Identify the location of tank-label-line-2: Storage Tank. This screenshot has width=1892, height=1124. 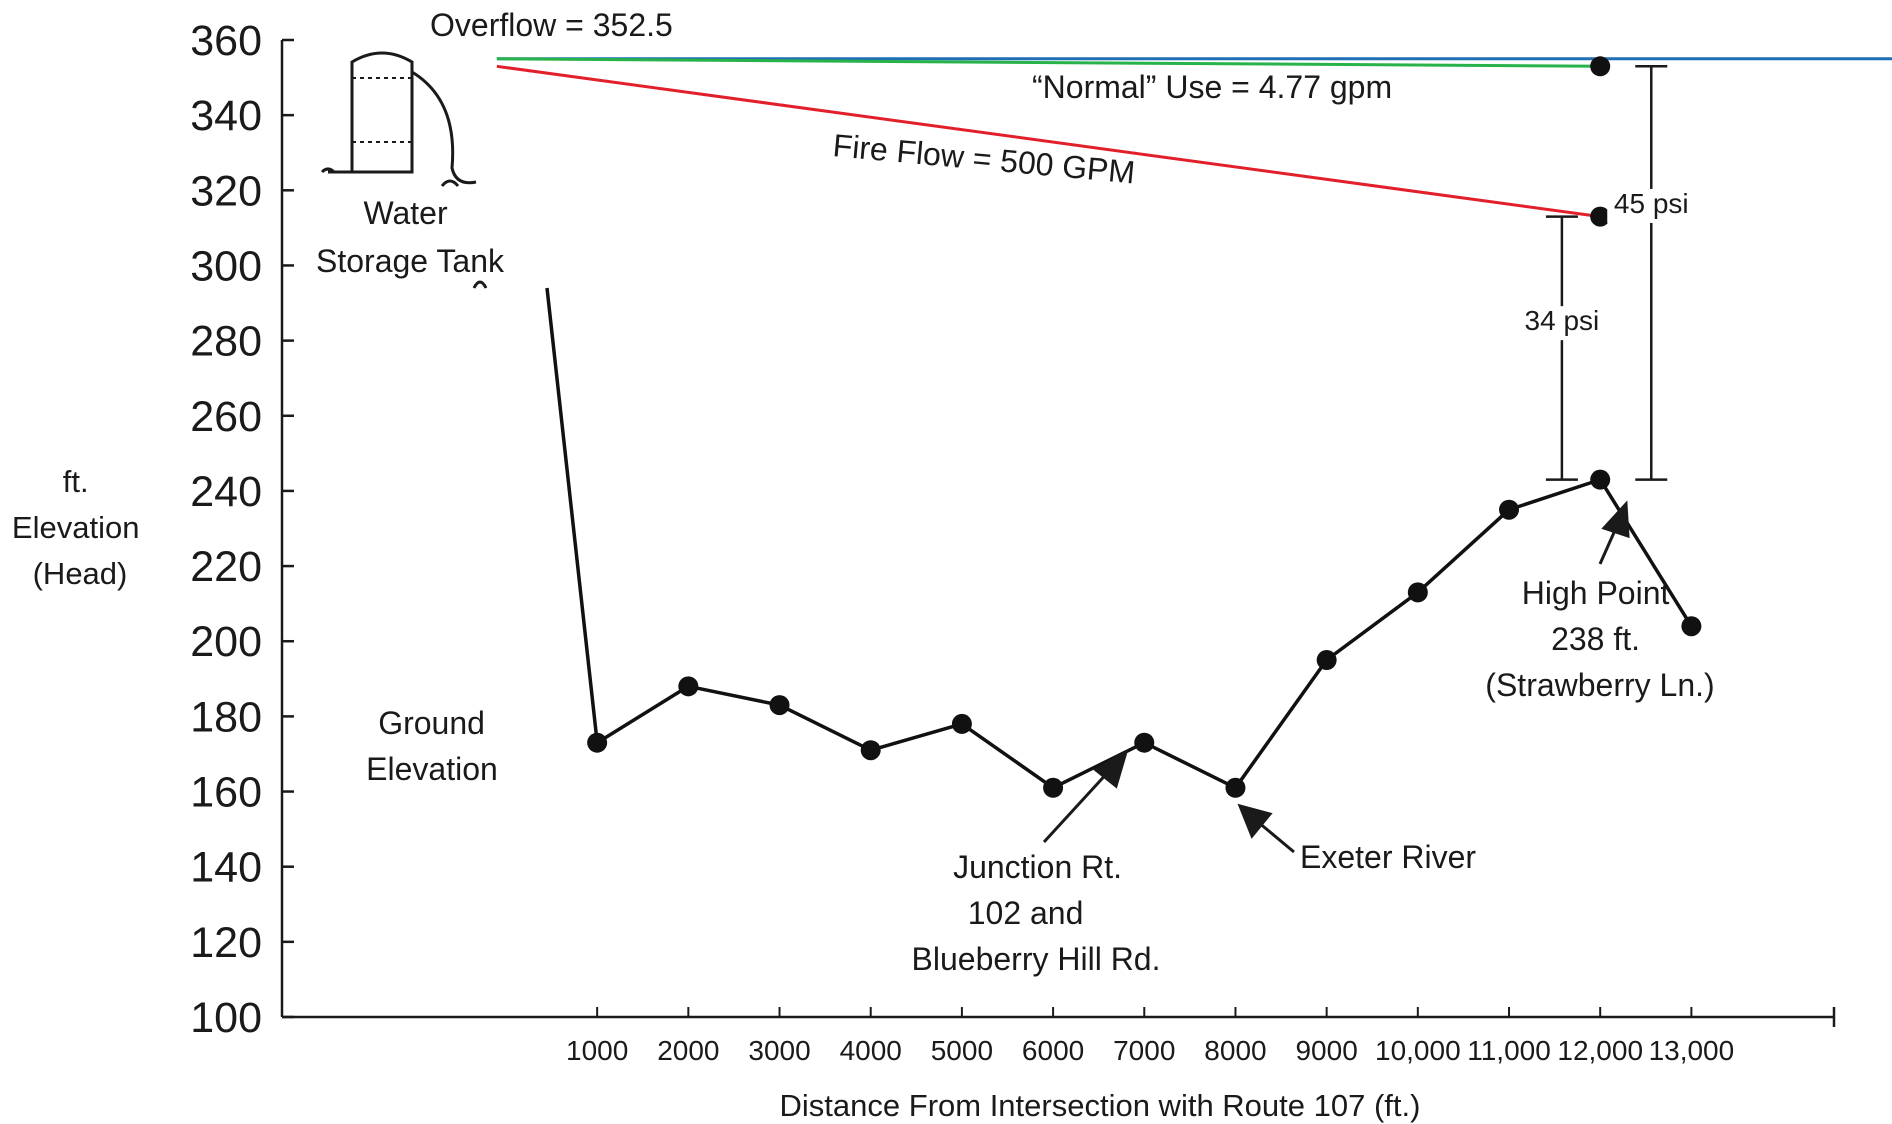
(410, 261).